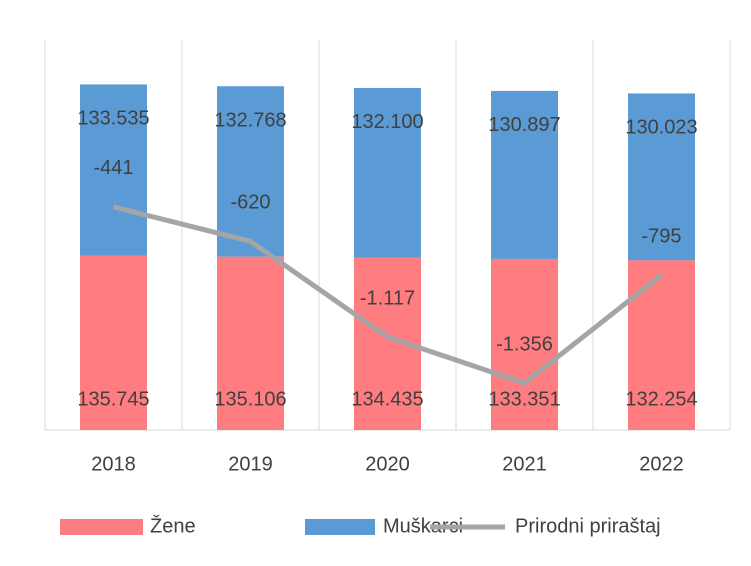 The height and width of the screenshot is (566, 751). I want to click on data-label: 133.351, so click(524, 399).